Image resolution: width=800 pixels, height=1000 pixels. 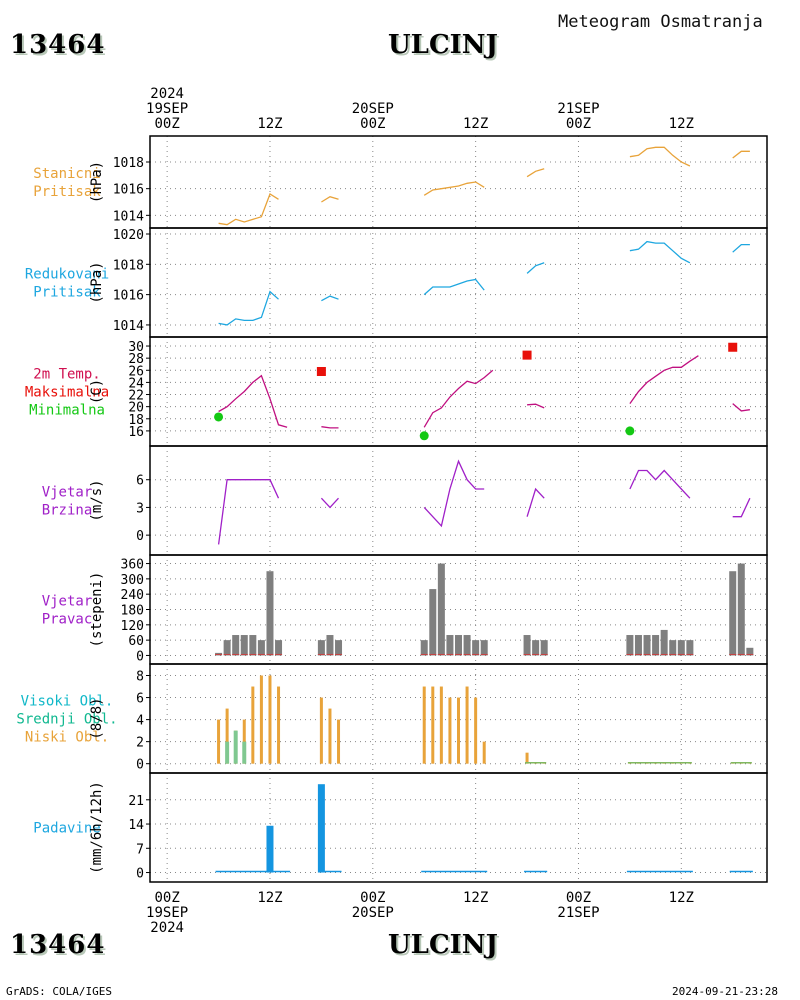 What do you see at coordinates (140, 699) in the screenshot?
I see `y-tick-label: 6` at bounding box center [140, 699].